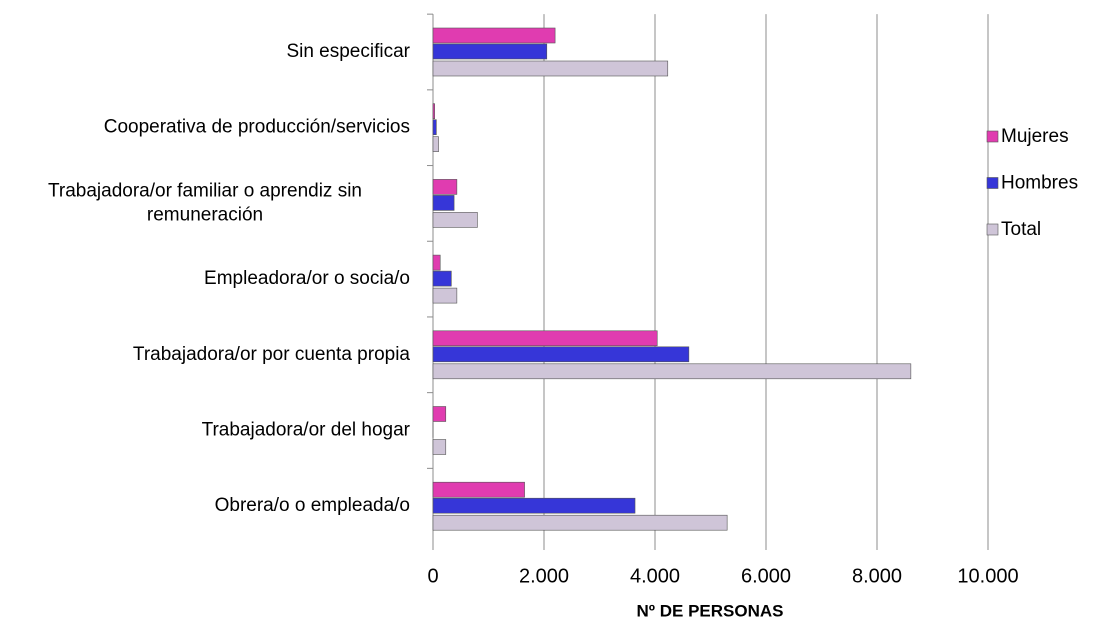 This screenshot has width=1101, height=628. Describe the element at coordinates (307, 278) in the screenshot. I see `category-label: Empleadora/or o socia/o` at that location.